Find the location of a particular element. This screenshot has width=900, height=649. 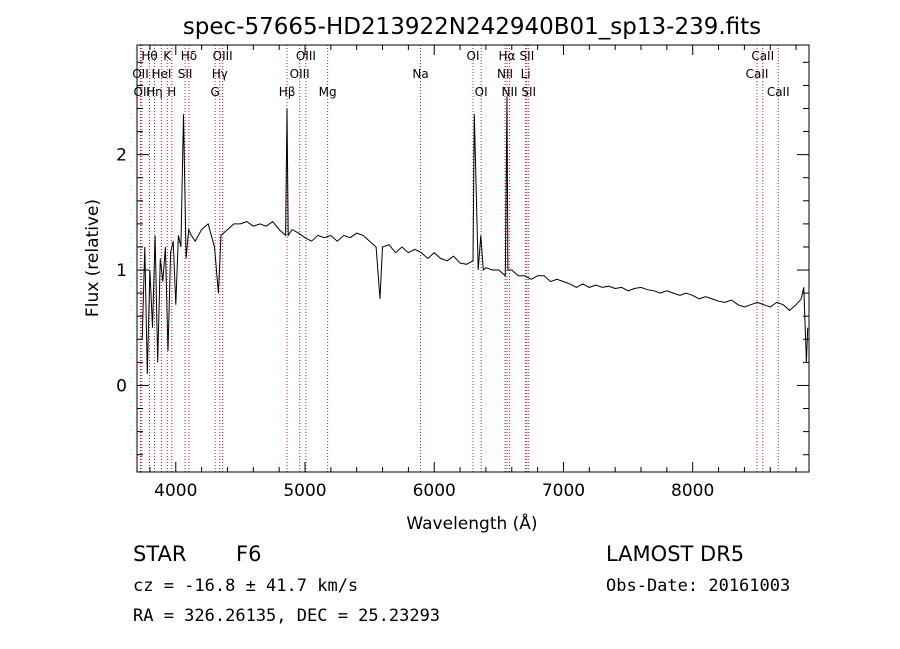

line-marker-label-1: OII is located at coordinates (142, 92).